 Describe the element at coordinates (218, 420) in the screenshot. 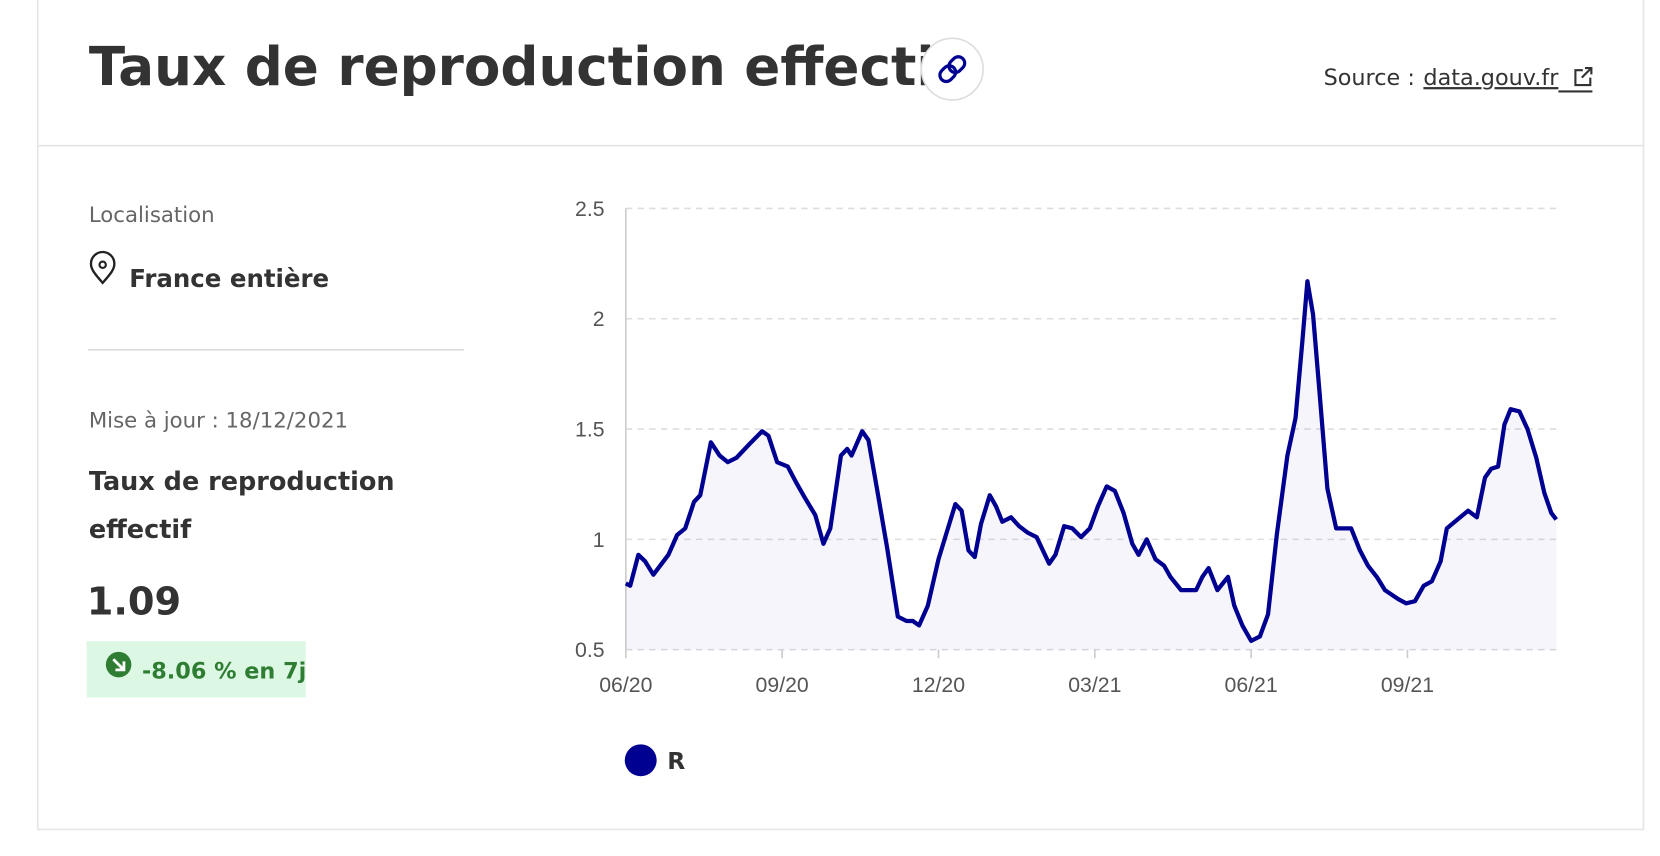

I see `updated: Mise à jour : 18/12/2021` at that location.